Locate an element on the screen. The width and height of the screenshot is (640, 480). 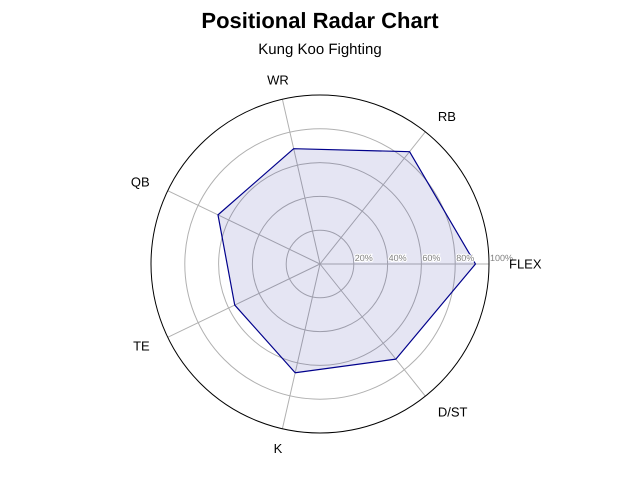
spoke-label: K is located at coordinates (278, 448).